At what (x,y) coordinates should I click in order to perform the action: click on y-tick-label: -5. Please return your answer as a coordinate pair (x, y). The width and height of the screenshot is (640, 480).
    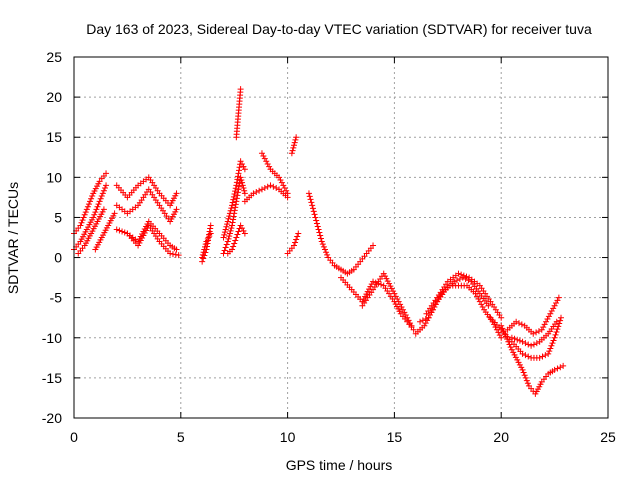
    Looking at the image, I should click on (56, 298).